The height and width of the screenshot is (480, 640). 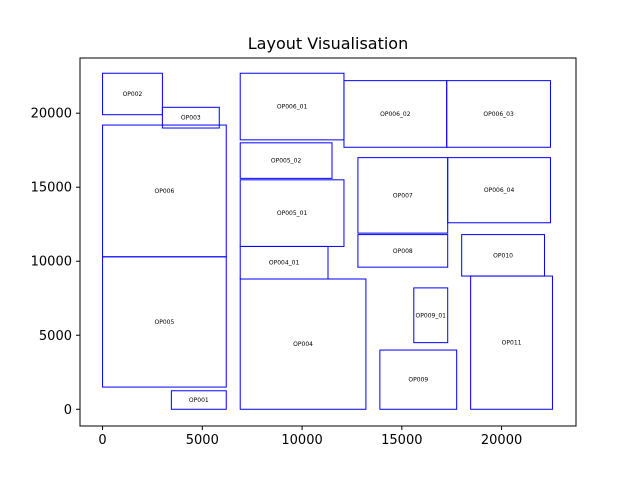 I want to click on layout-box-op009_01: OP009_01, so click(x=431, y=315).